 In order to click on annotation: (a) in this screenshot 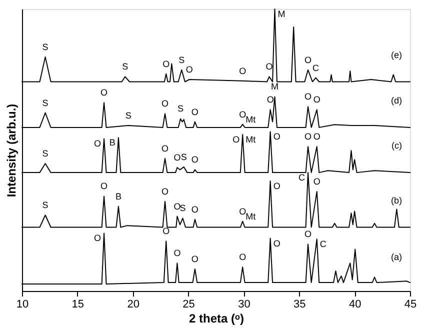, I will do `click(396, 257)`.